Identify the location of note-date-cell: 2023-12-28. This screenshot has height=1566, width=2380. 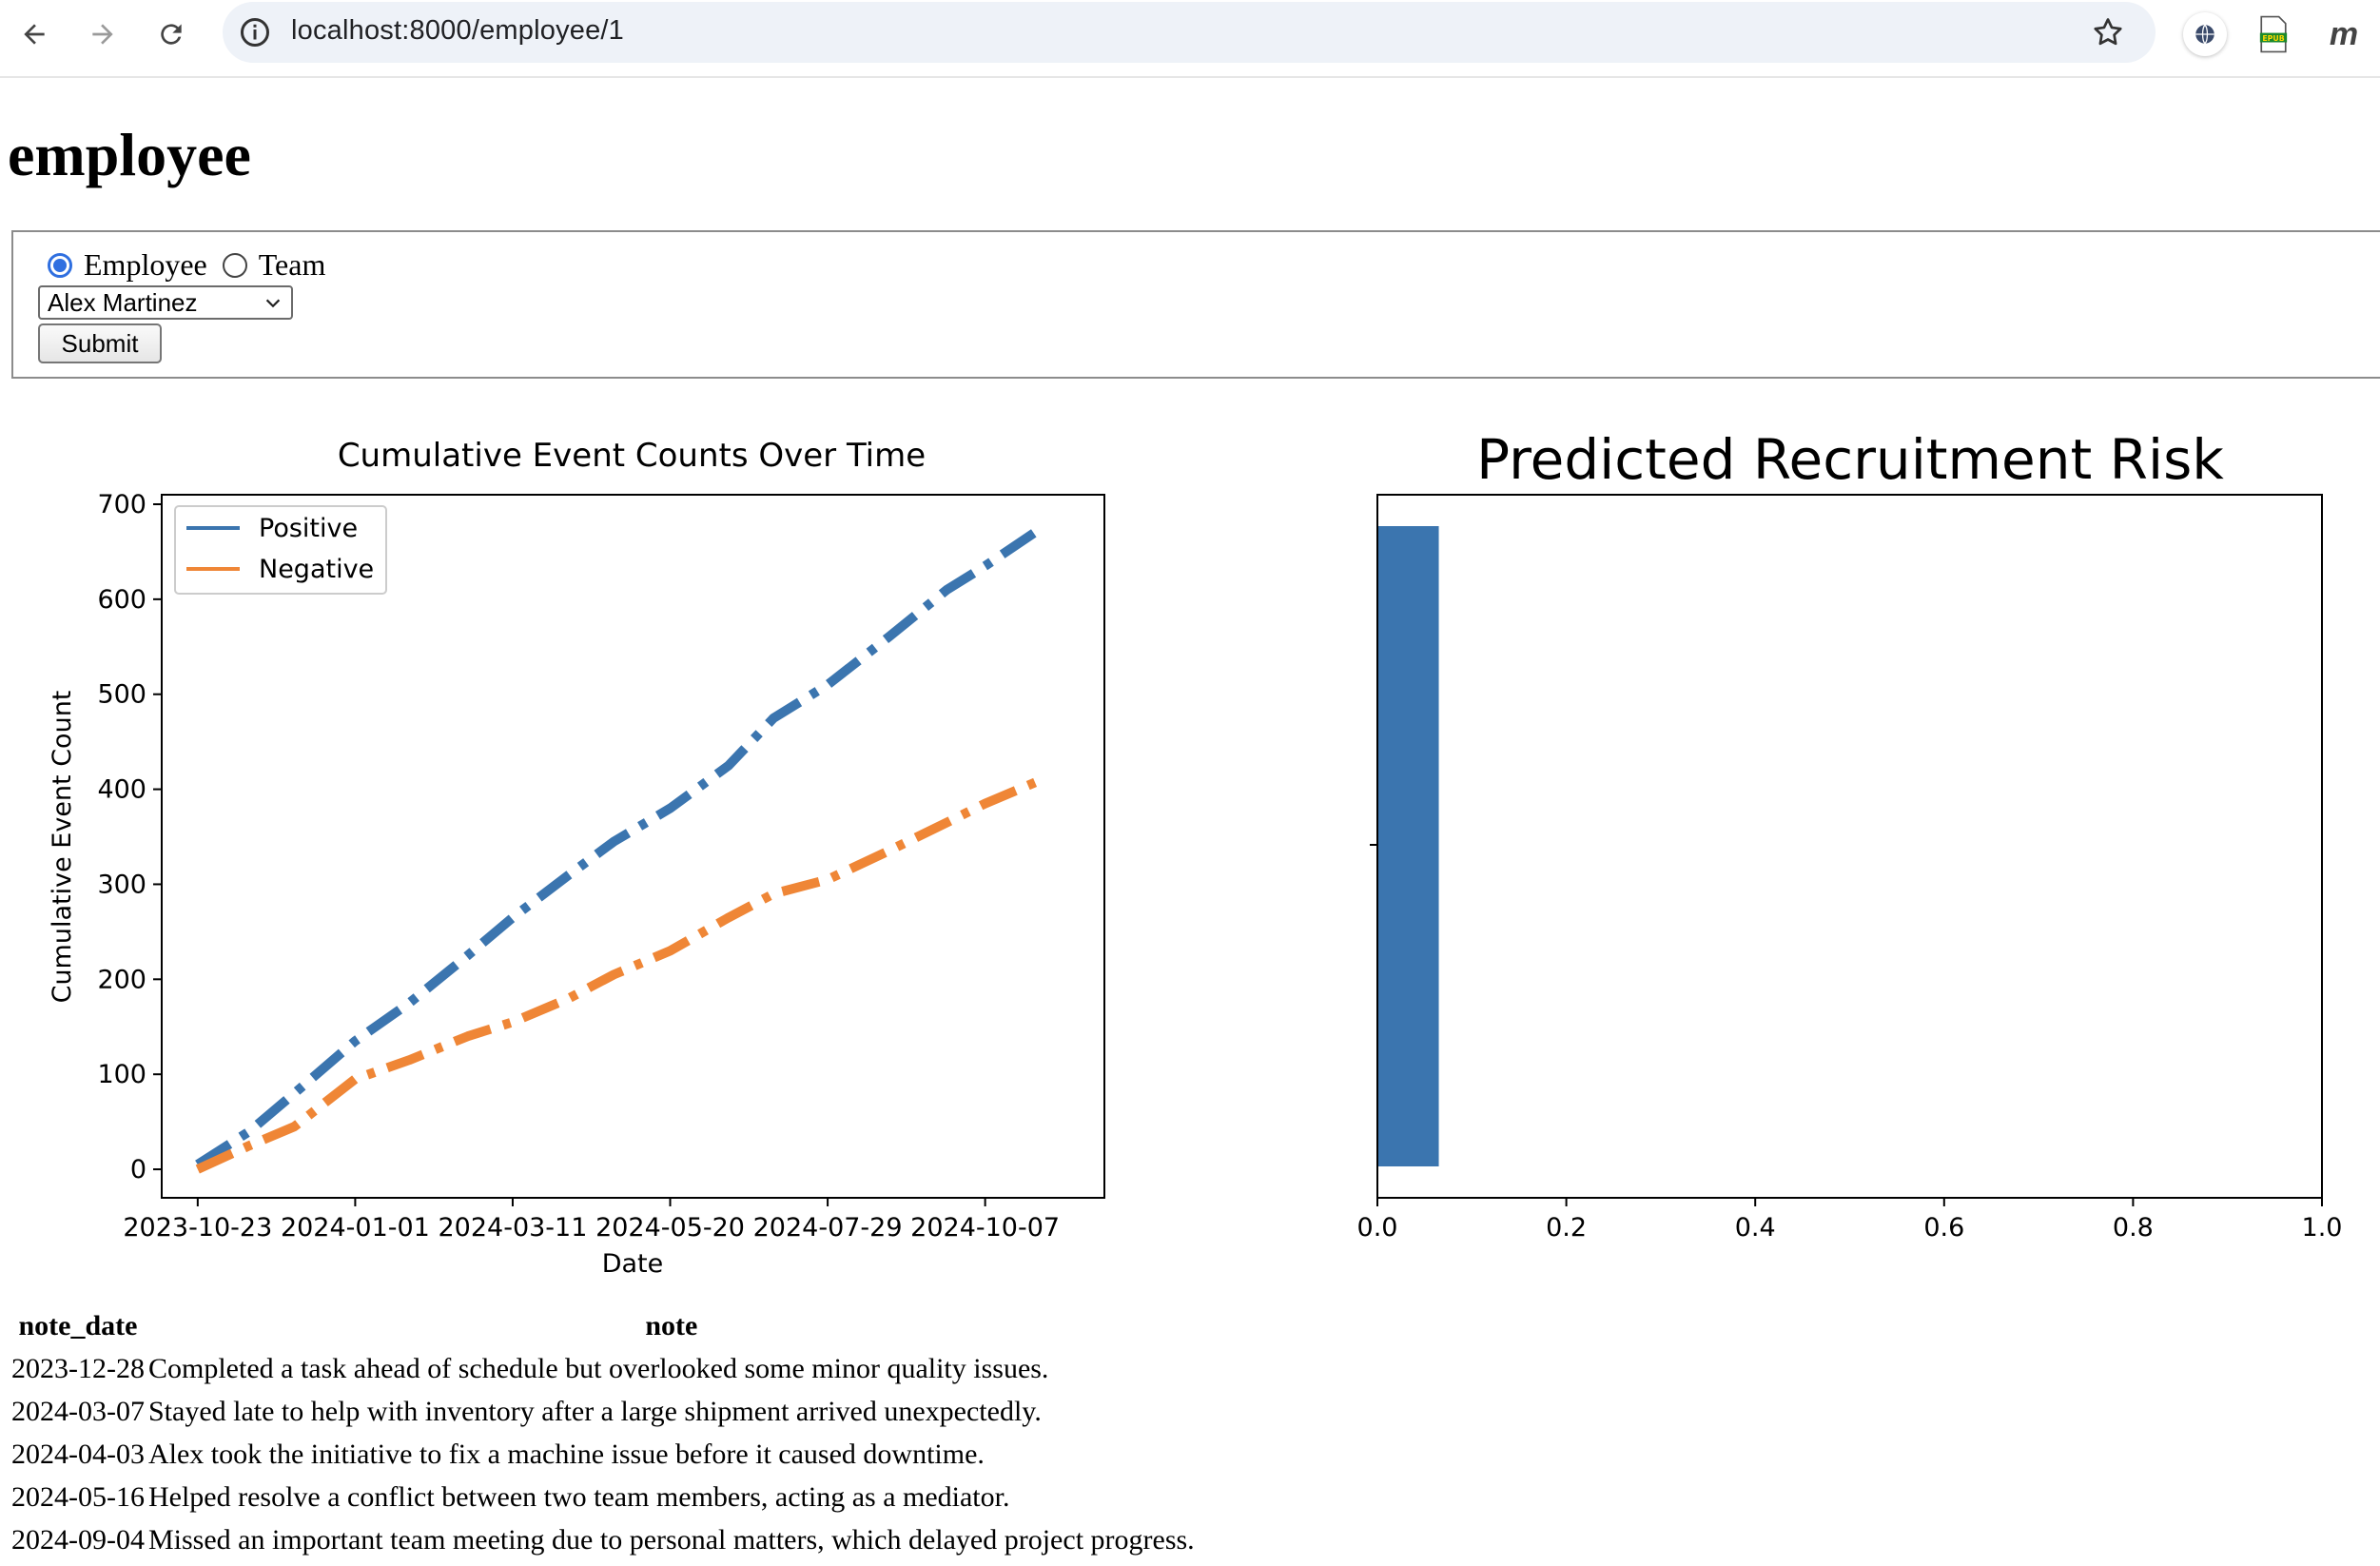
(78, 1368).